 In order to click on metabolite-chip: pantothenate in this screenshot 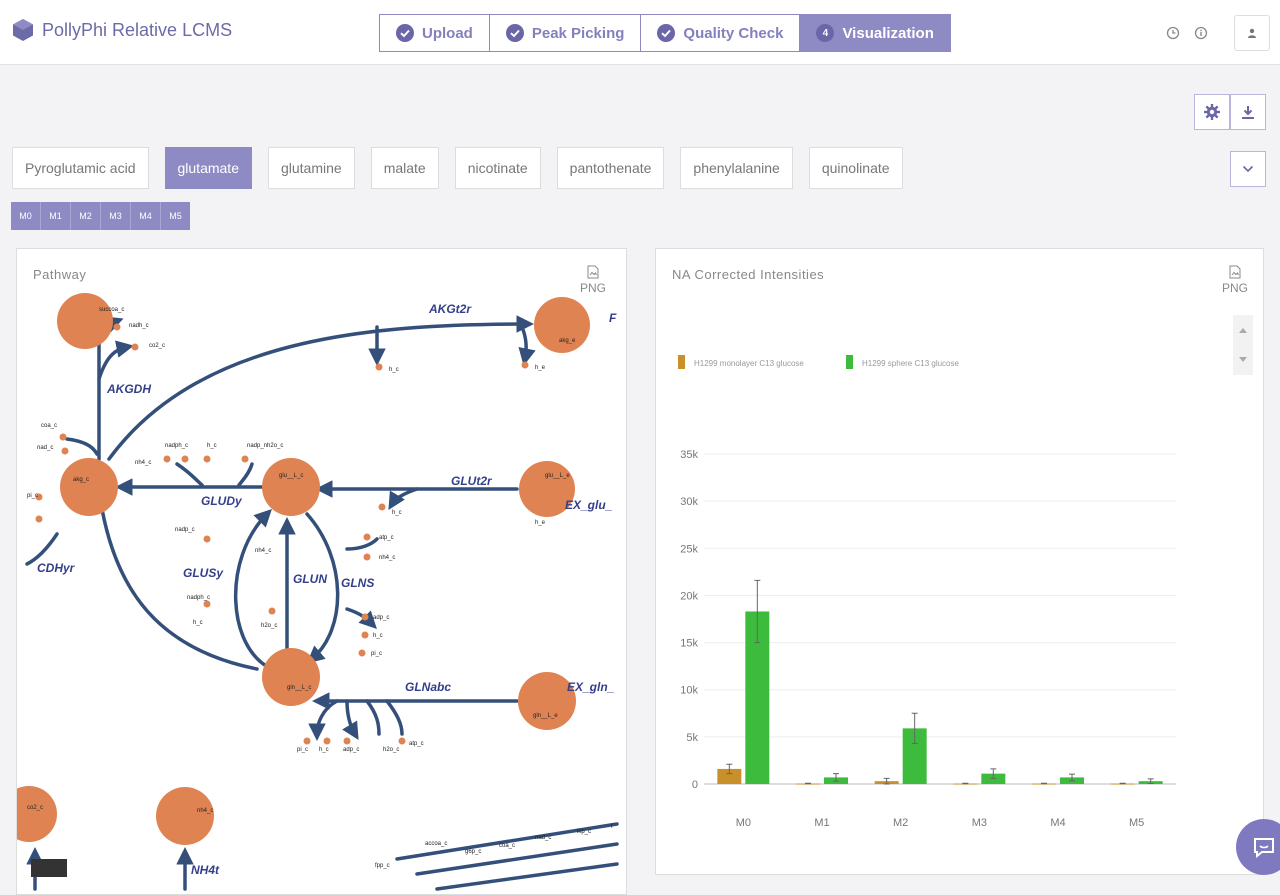, I will do `click(610, 168)`.